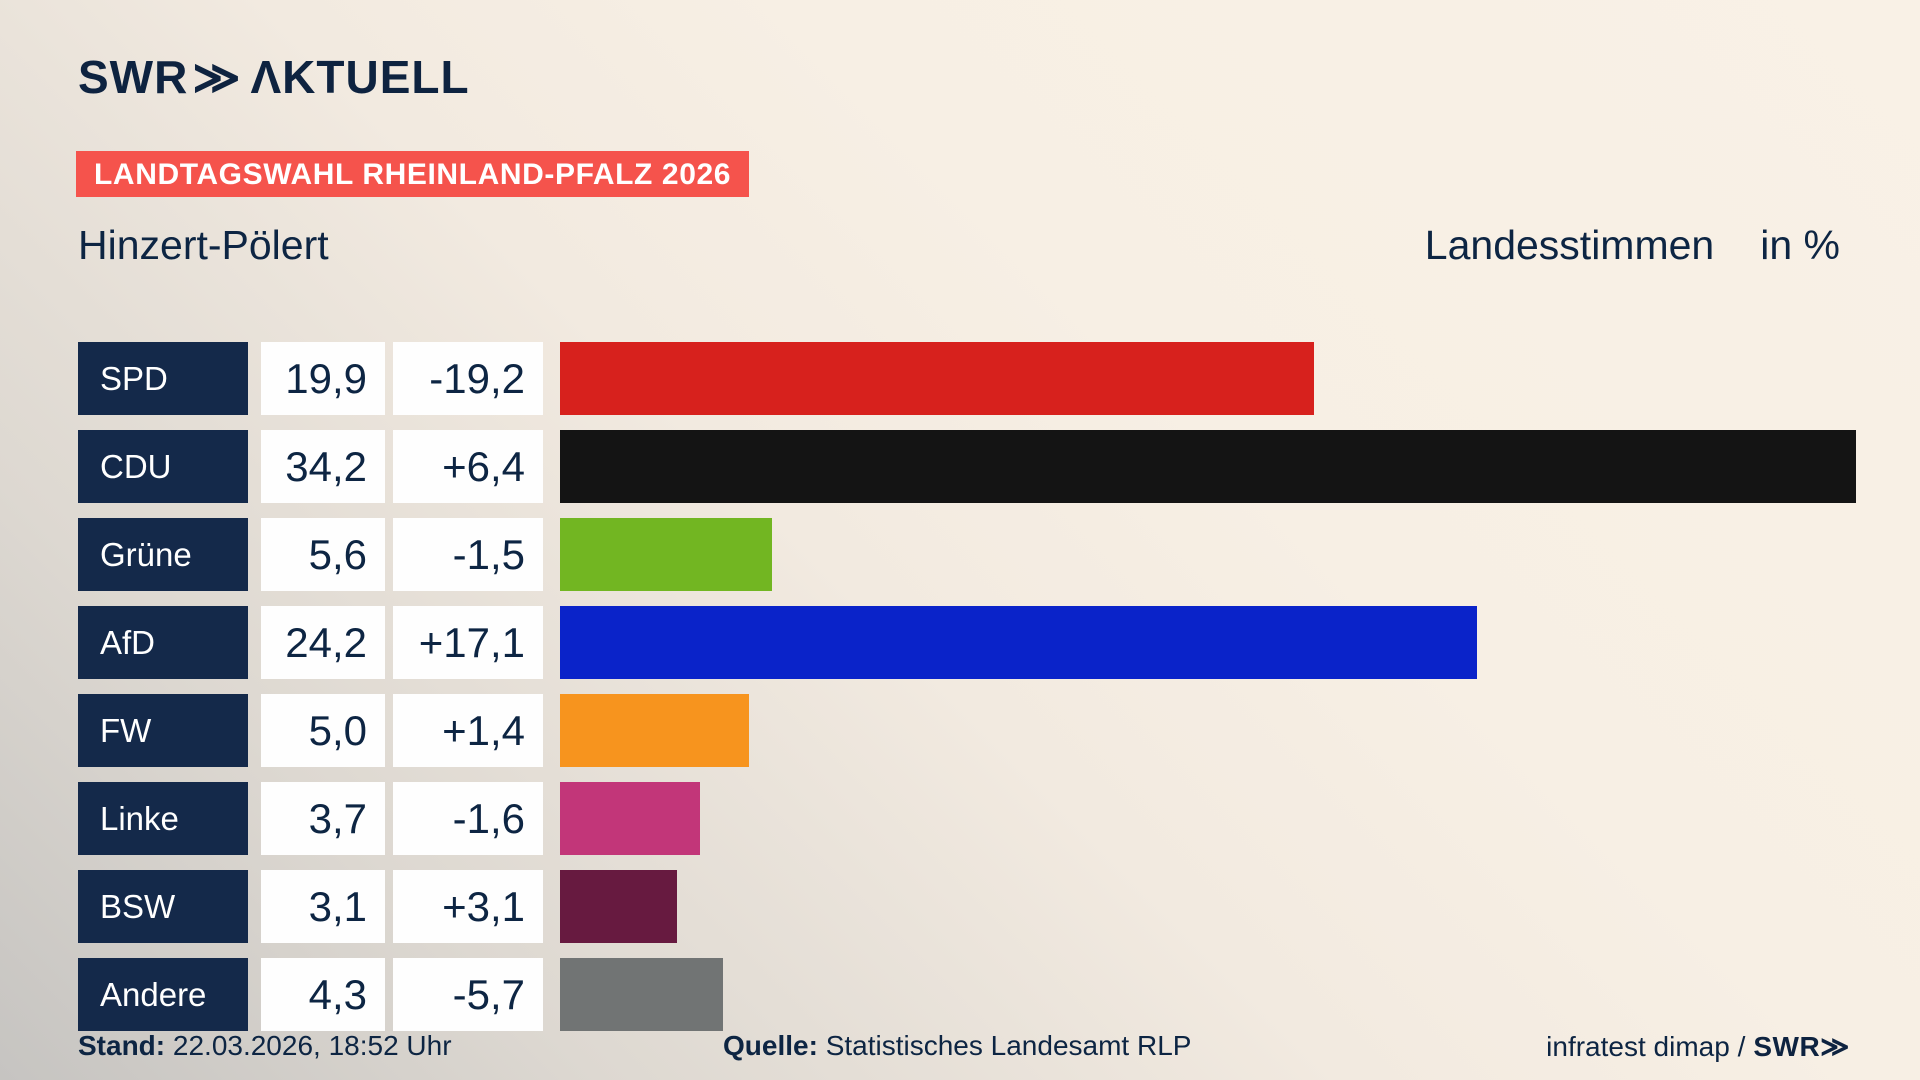 The image size is (1920, 1080). Describe the element at coordinates (413, 174) in the screenshot. I see `election-banner: LANDTAGSWAHL RHEINLAND-PFALZ 2026` at that location.